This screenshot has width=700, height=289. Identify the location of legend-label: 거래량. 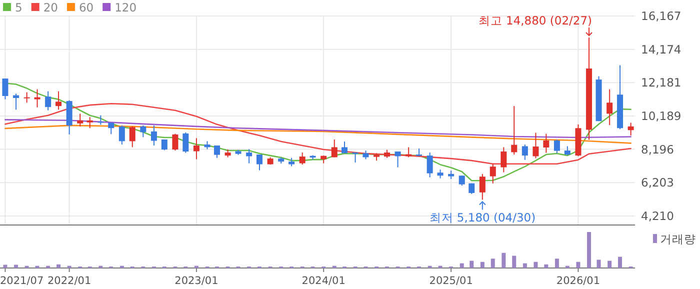
(678, 239).